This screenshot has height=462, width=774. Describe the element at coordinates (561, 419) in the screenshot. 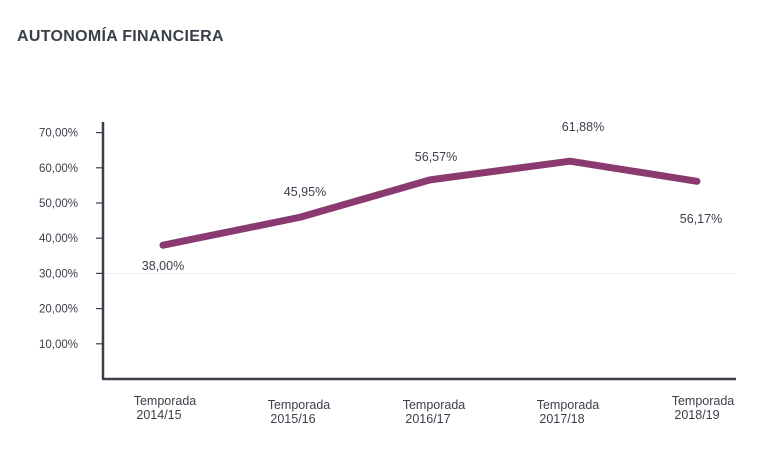

I see `x-tick-label: 2017/18` at that location.